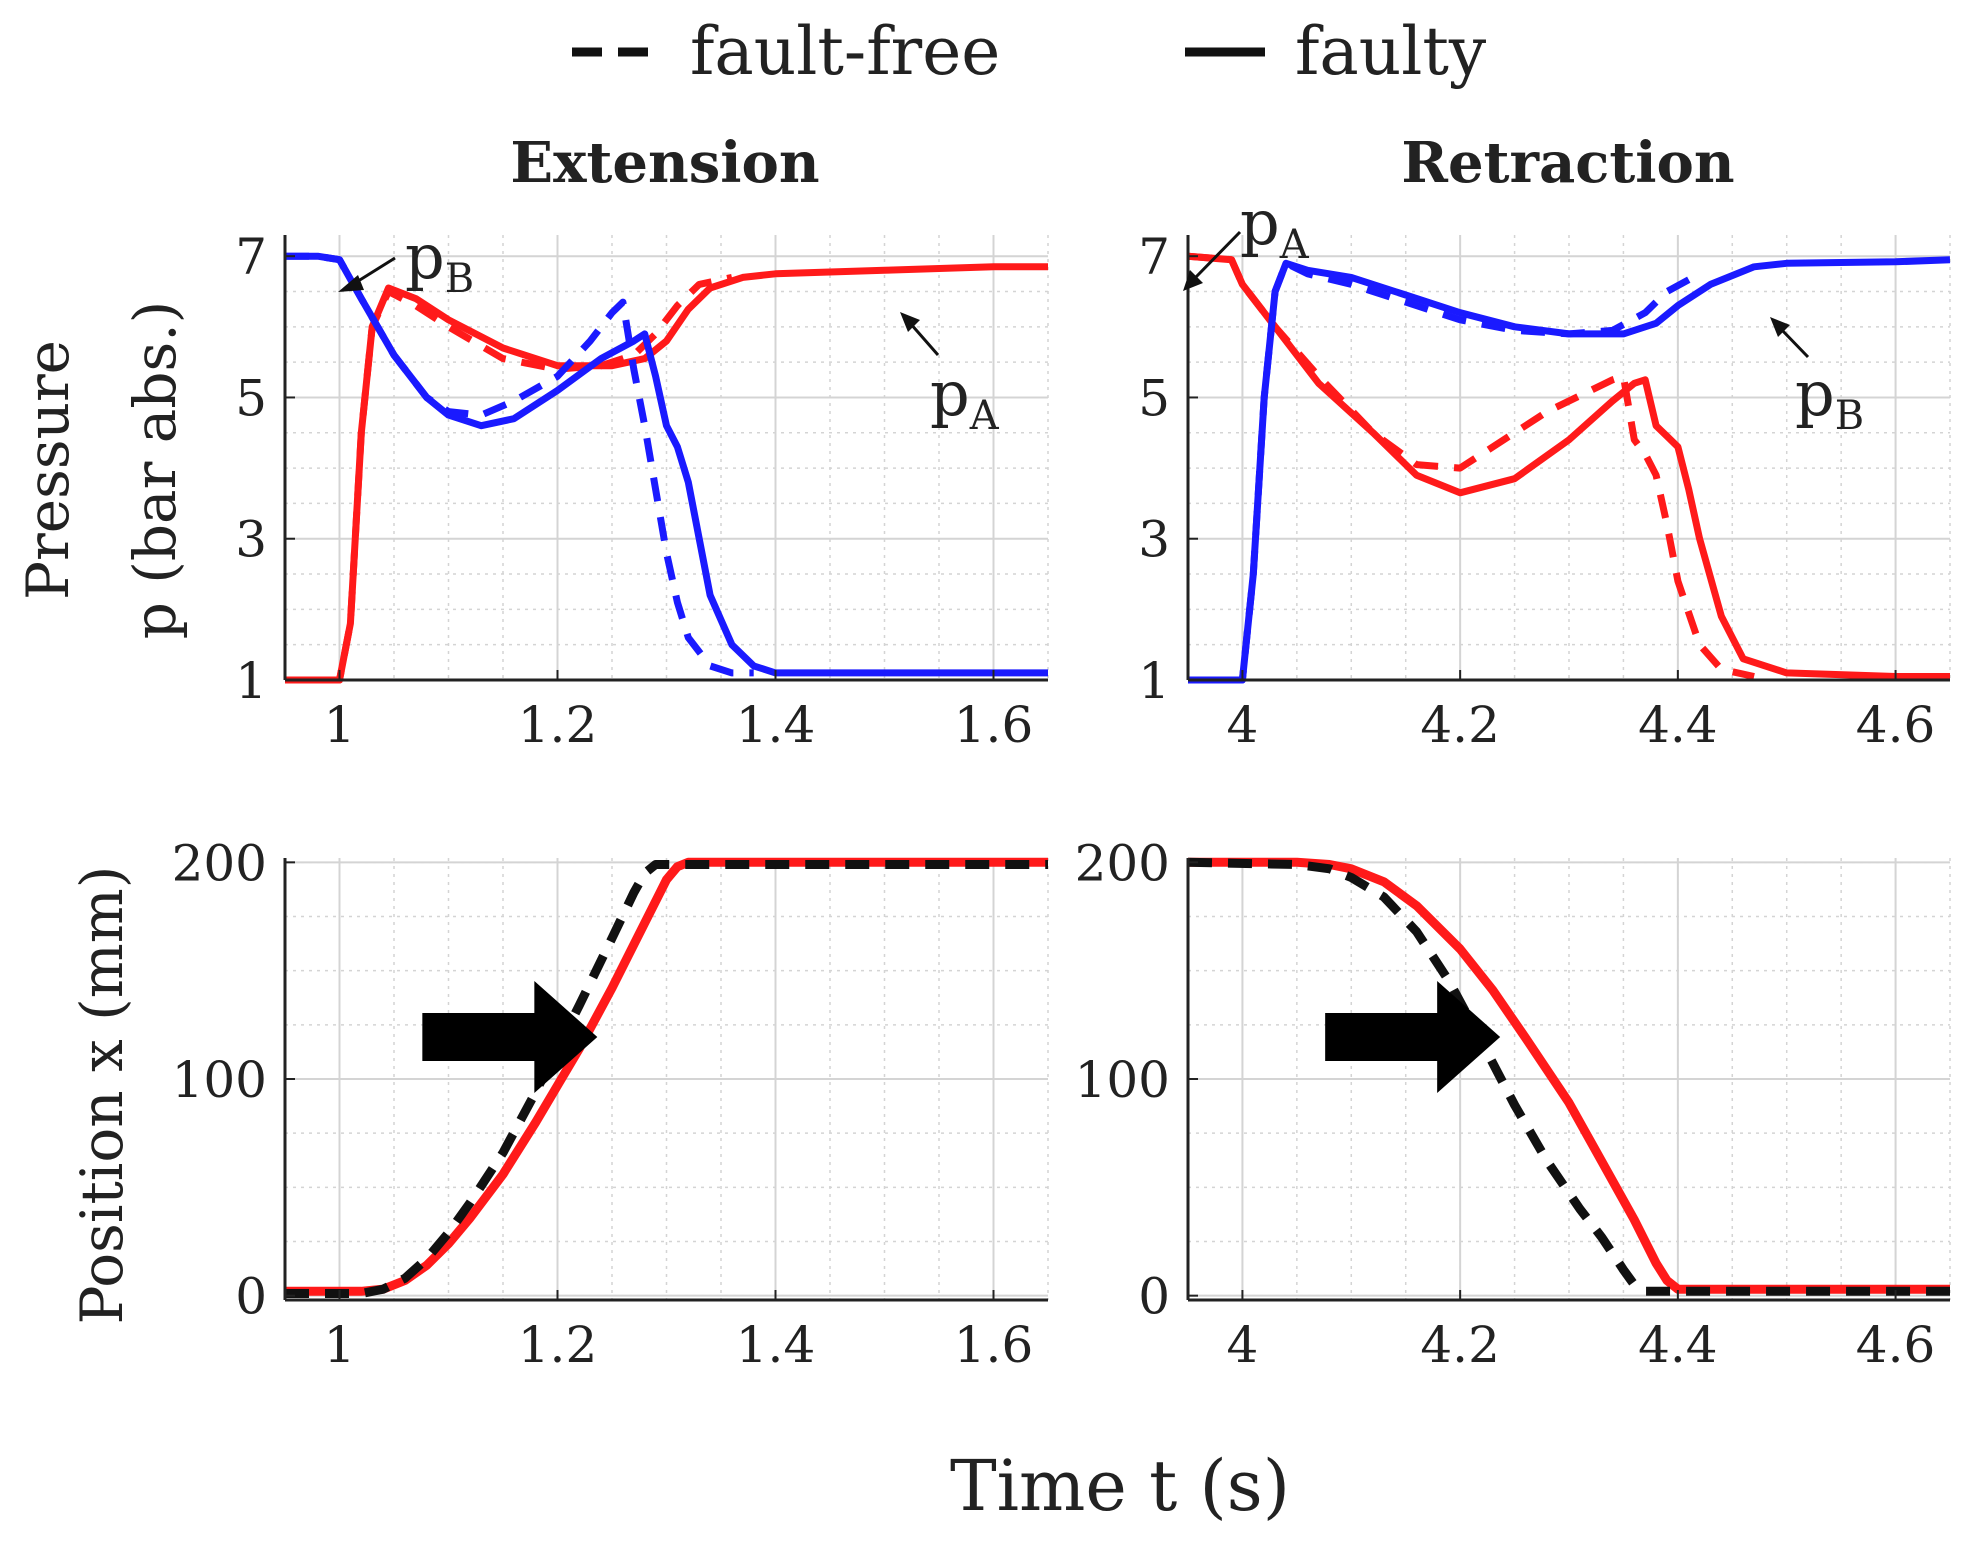  I want to click on ext_position-y-tick-label: 0, so click(251, 1297).